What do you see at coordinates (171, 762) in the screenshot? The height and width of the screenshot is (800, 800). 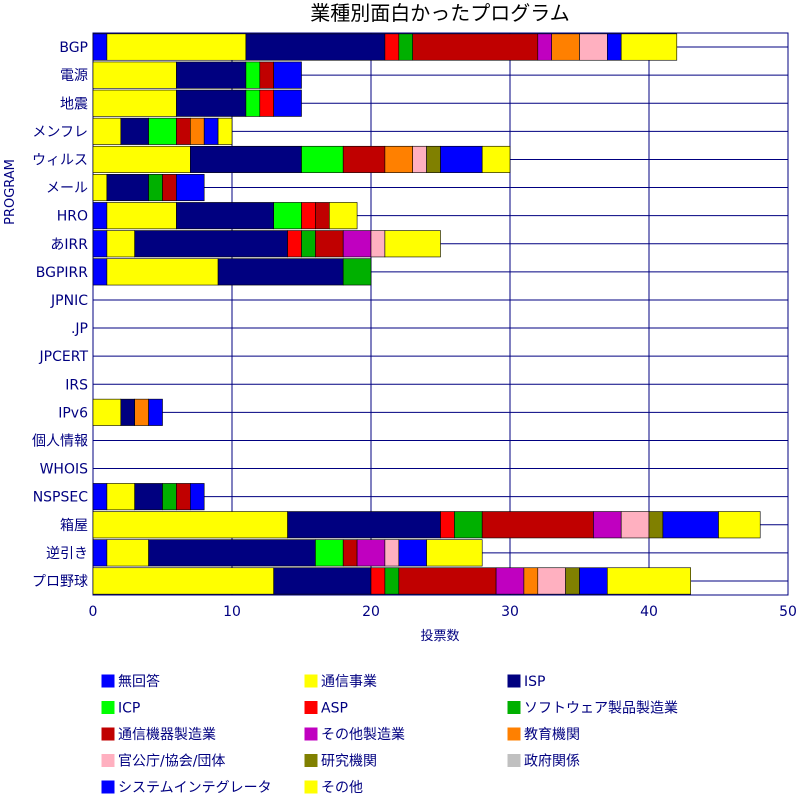 I see `legend-label: 官公庁/協会/団体` at bounding box center [171, 762].